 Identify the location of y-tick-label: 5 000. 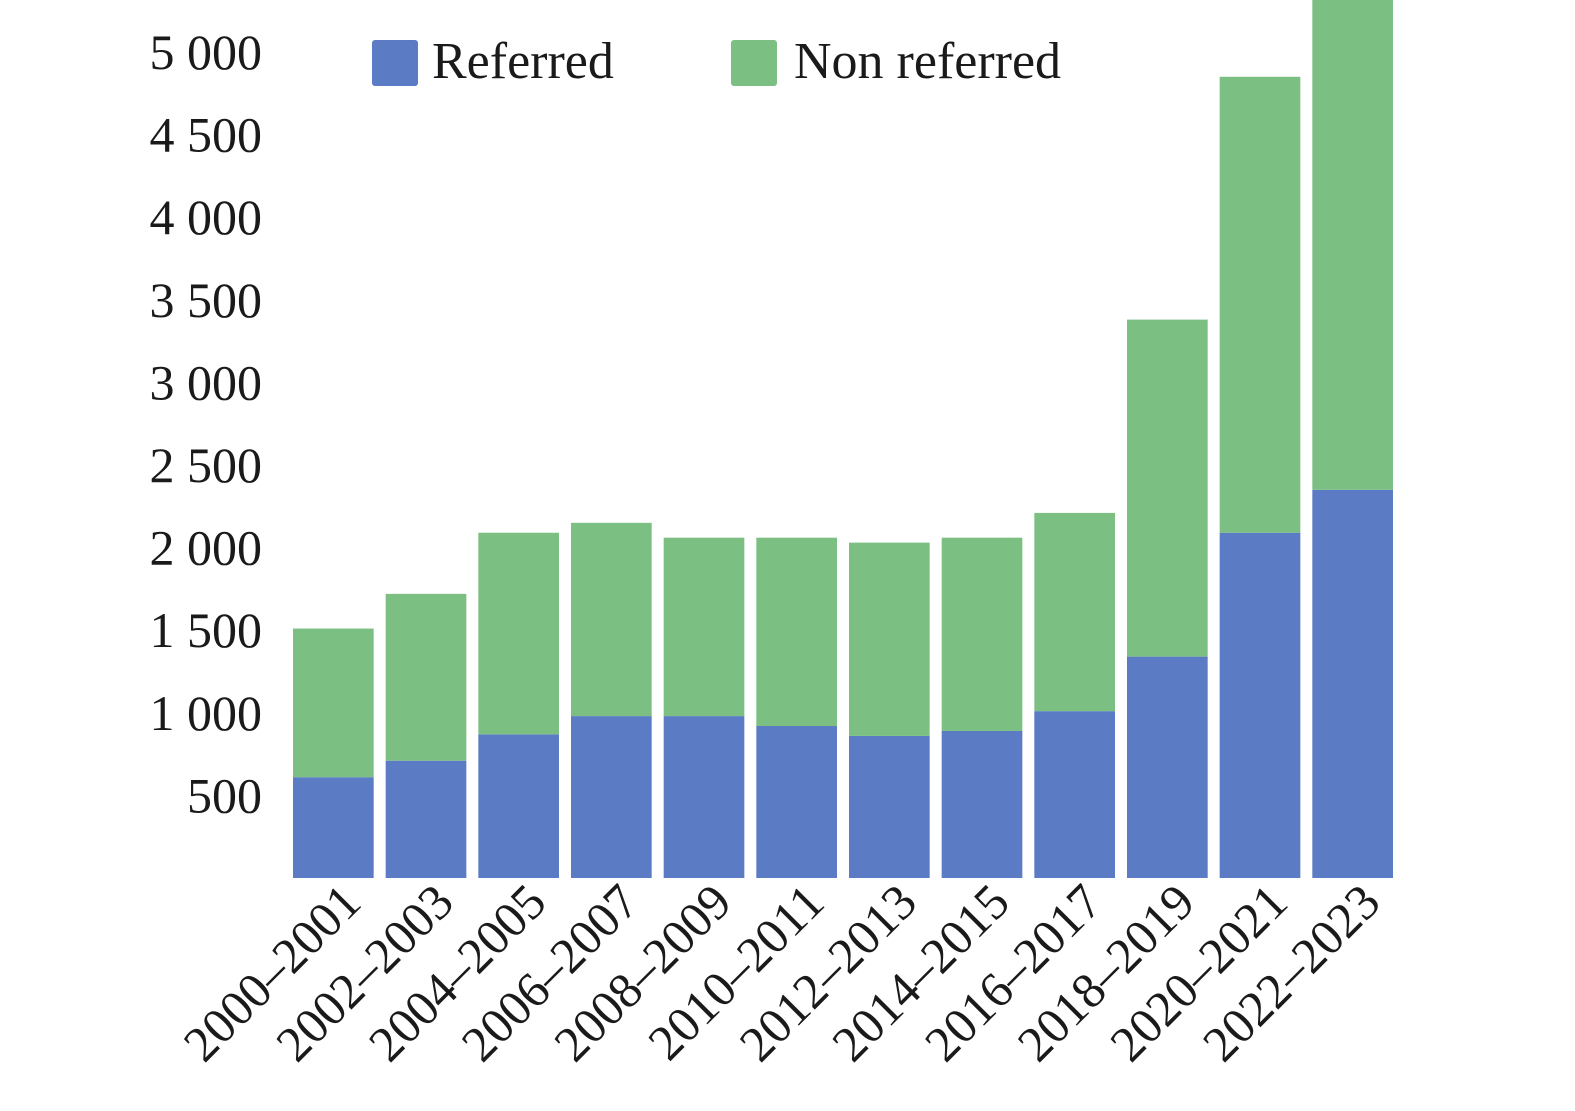
(206, 52).